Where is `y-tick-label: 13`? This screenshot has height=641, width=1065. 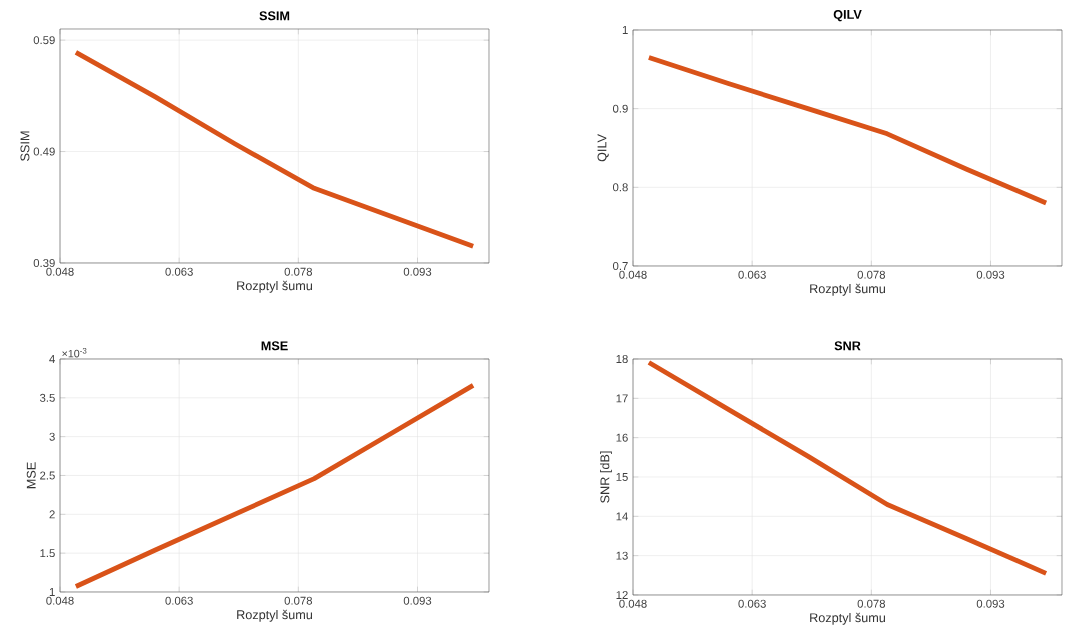 y-tick-label: 13 is located at coordinates (622, 555).